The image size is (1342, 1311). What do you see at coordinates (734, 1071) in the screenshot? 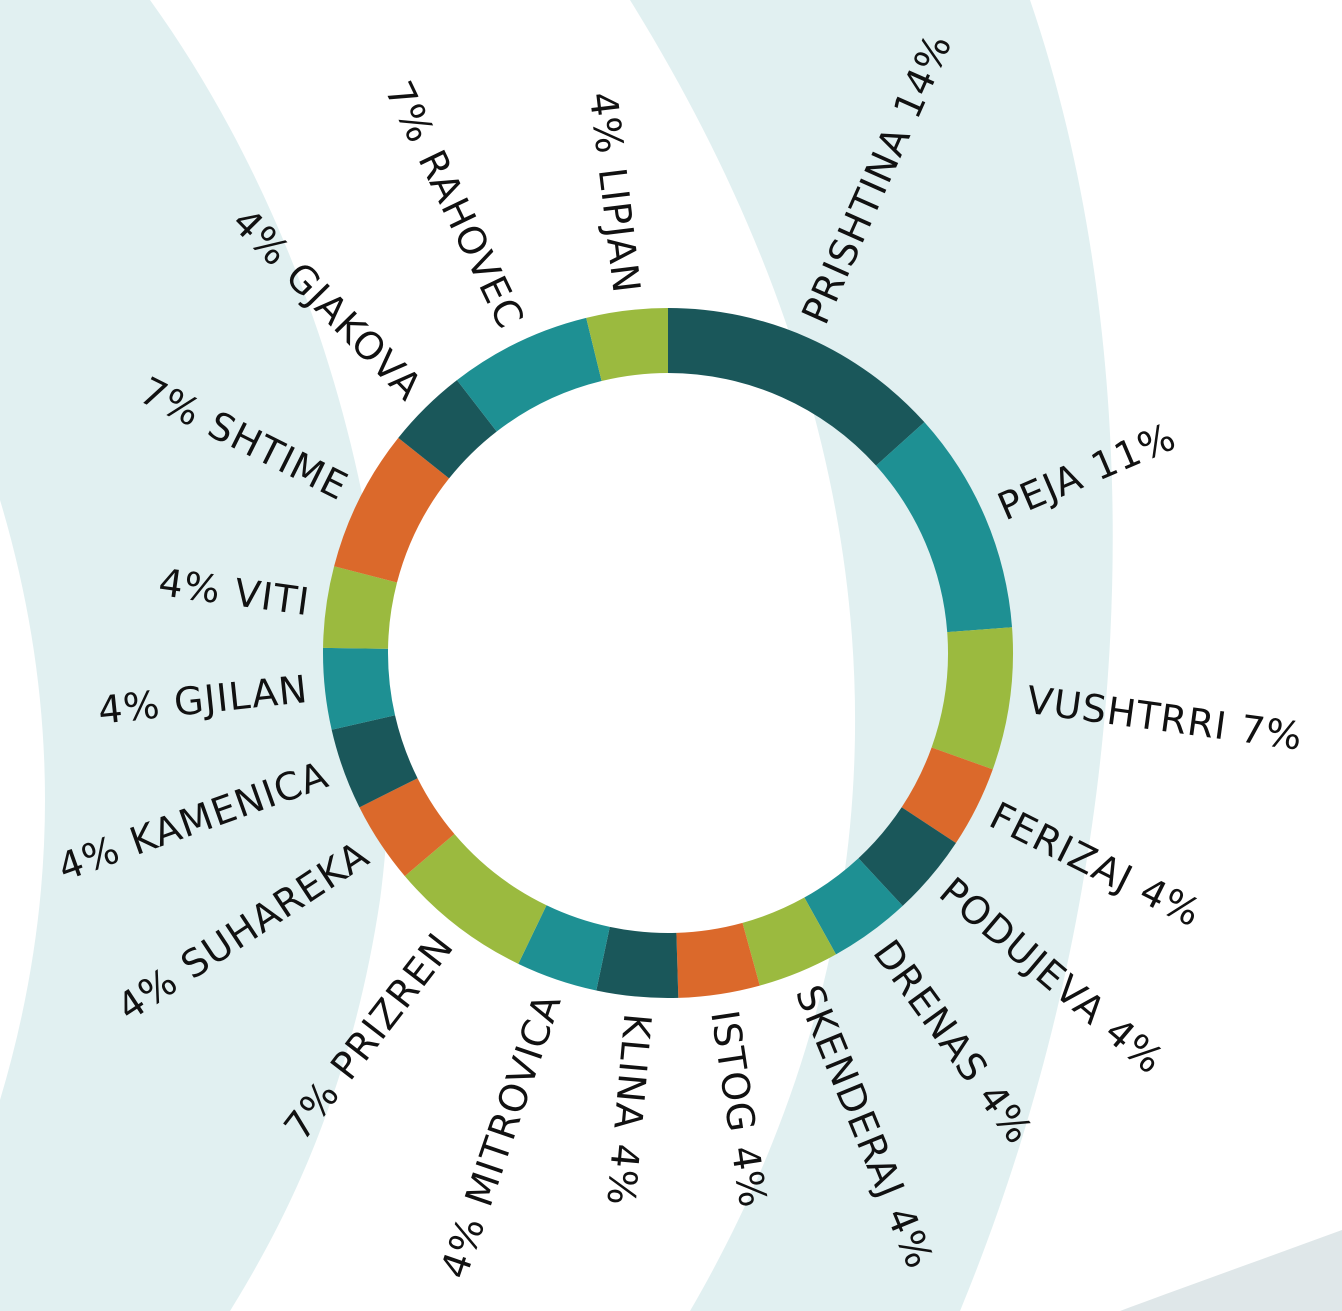
I see `category-name: ISTOG` at bounding box center [734, 1071].